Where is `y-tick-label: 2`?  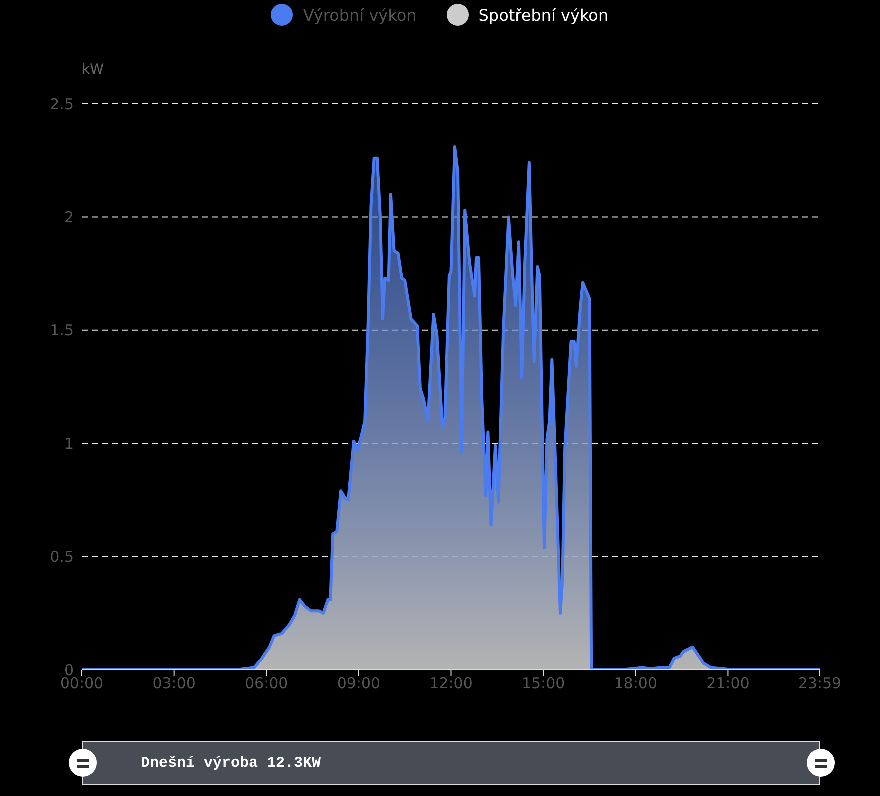
y-tick-label: 2 is located at coordinates (69, 217).